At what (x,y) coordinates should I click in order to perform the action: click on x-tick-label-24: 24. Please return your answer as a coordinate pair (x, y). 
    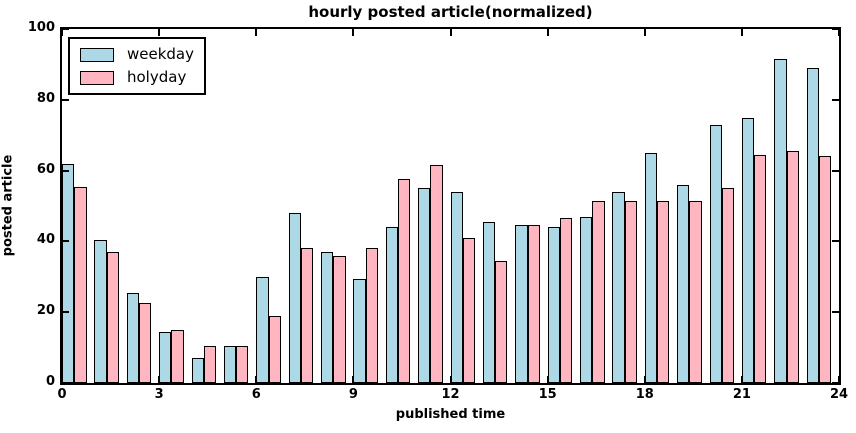
    Looking at the image, I should click on (839, 394).